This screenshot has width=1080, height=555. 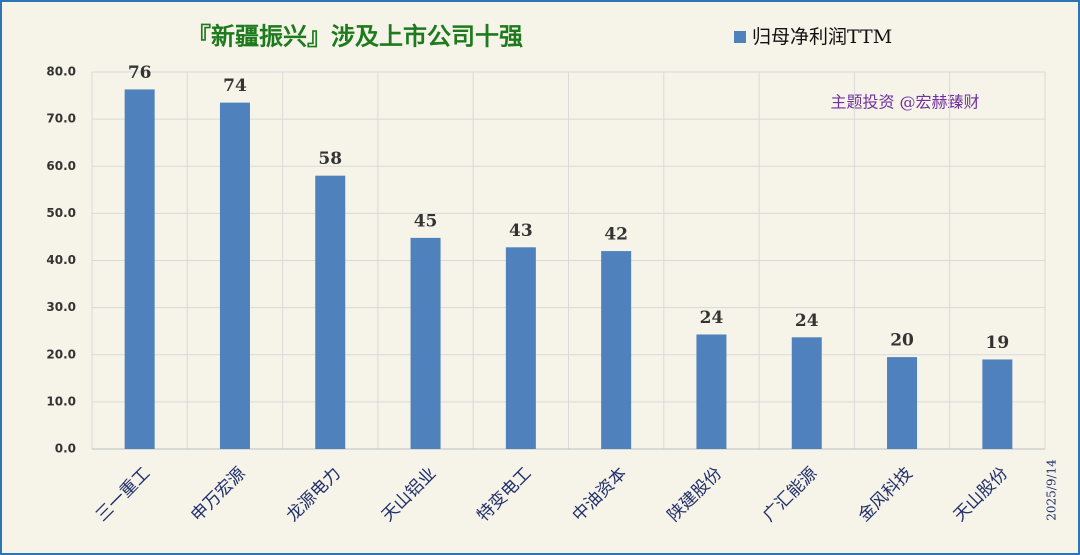 What do you see at coordinates (65, 449) in the screenshot?
I see `y-tick-label: 0.0` at bounding box center [65, 449].